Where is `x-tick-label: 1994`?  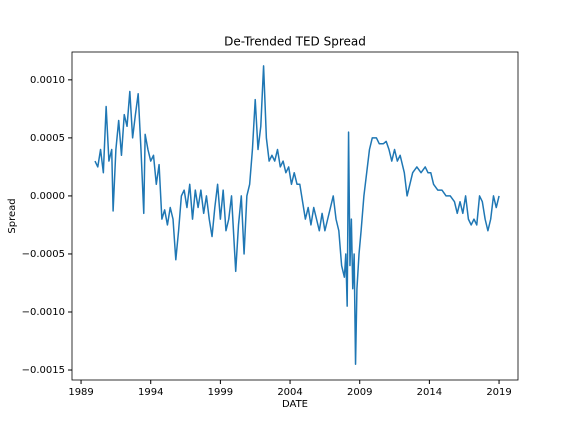
x-tick-label: 1994 is located at coordinates (150, 392).